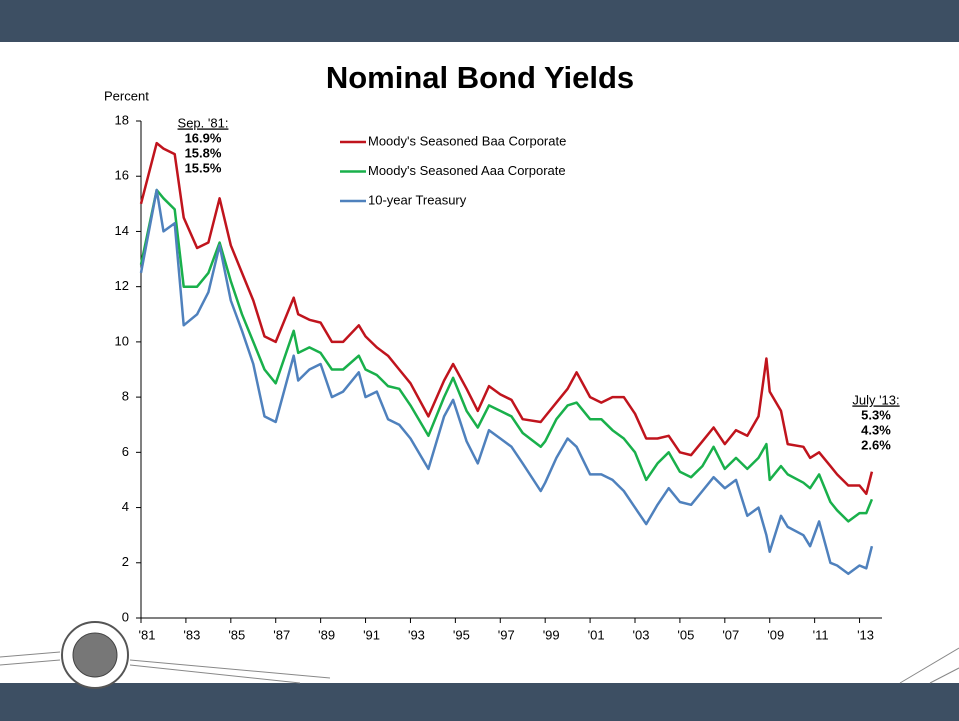  What do you see at coordinates (125, 616) in the screenshot?
I see `y-tick-label: 0` at bounding box center [125, 616].